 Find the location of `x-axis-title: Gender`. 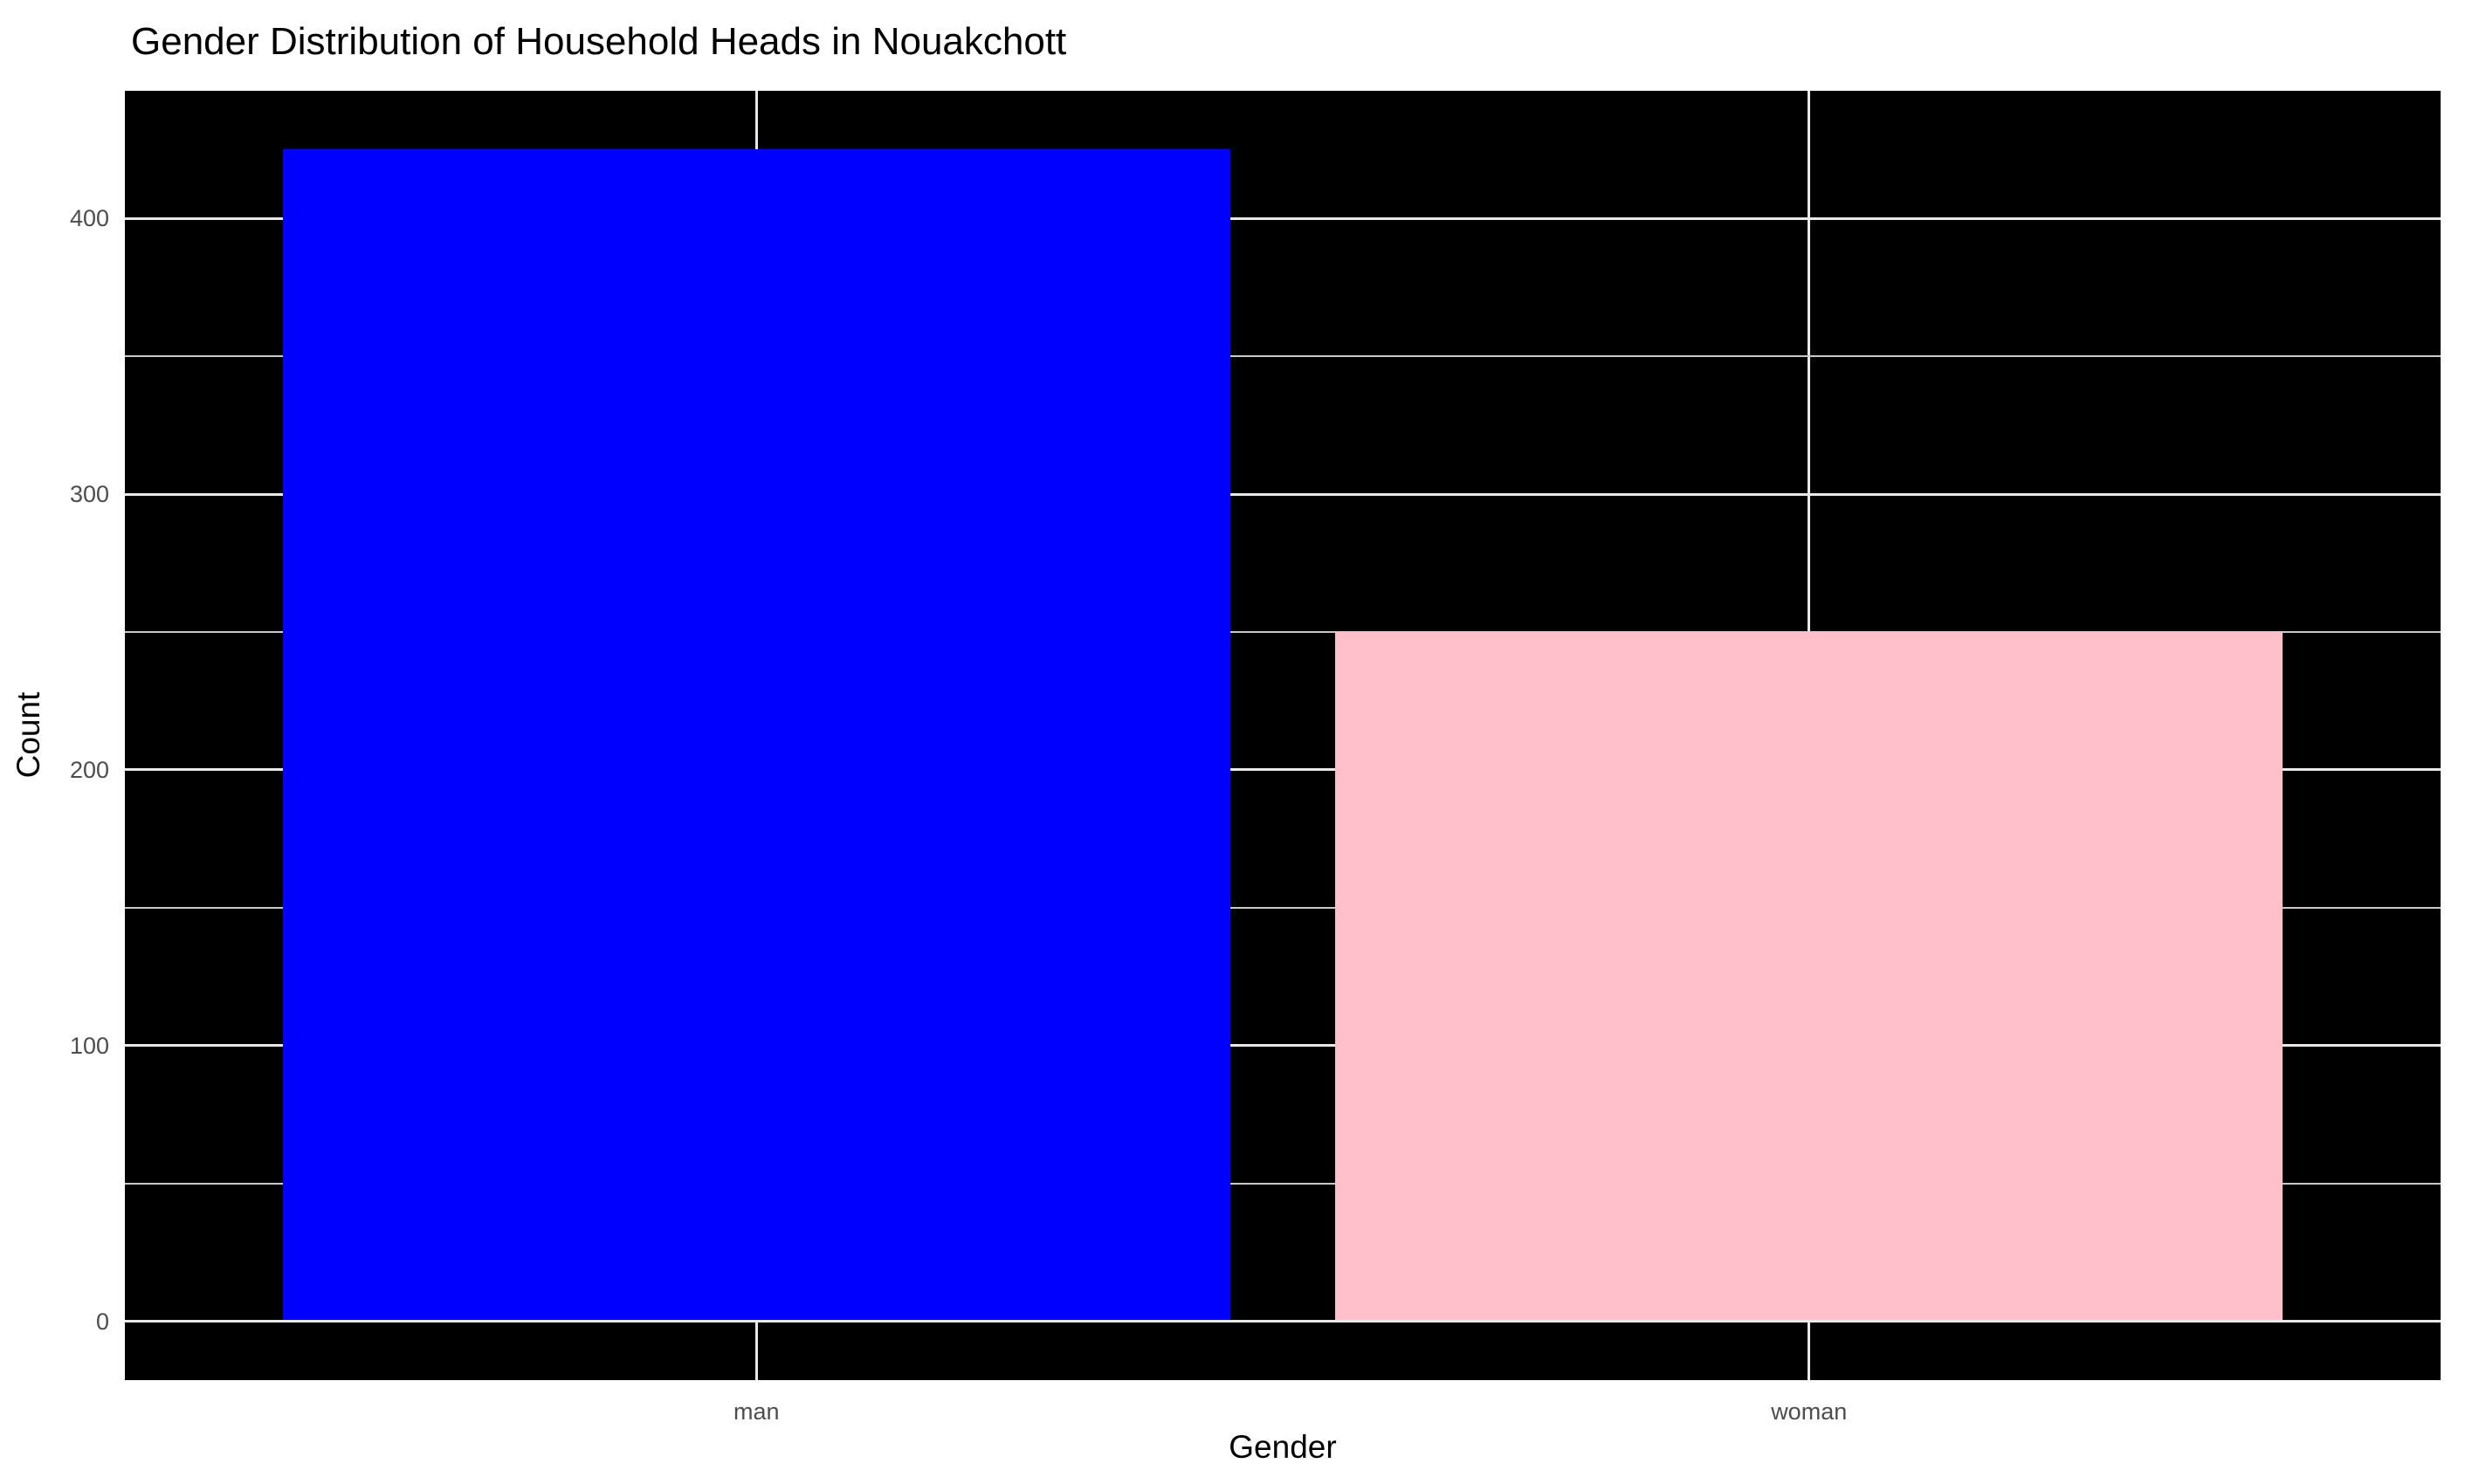

x-axis-title: Gender is located at coordinates (1283, 1447).